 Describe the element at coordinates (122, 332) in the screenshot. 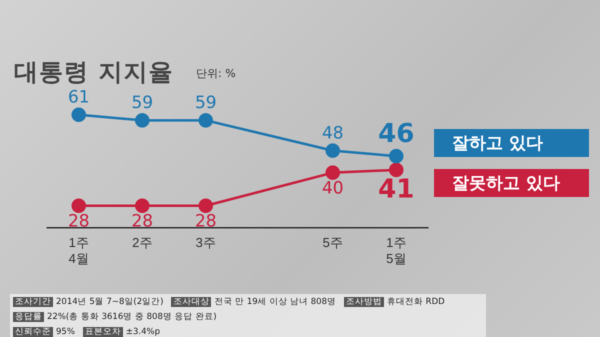

I see `text: 표본오차 ±3.4%p` at that location.